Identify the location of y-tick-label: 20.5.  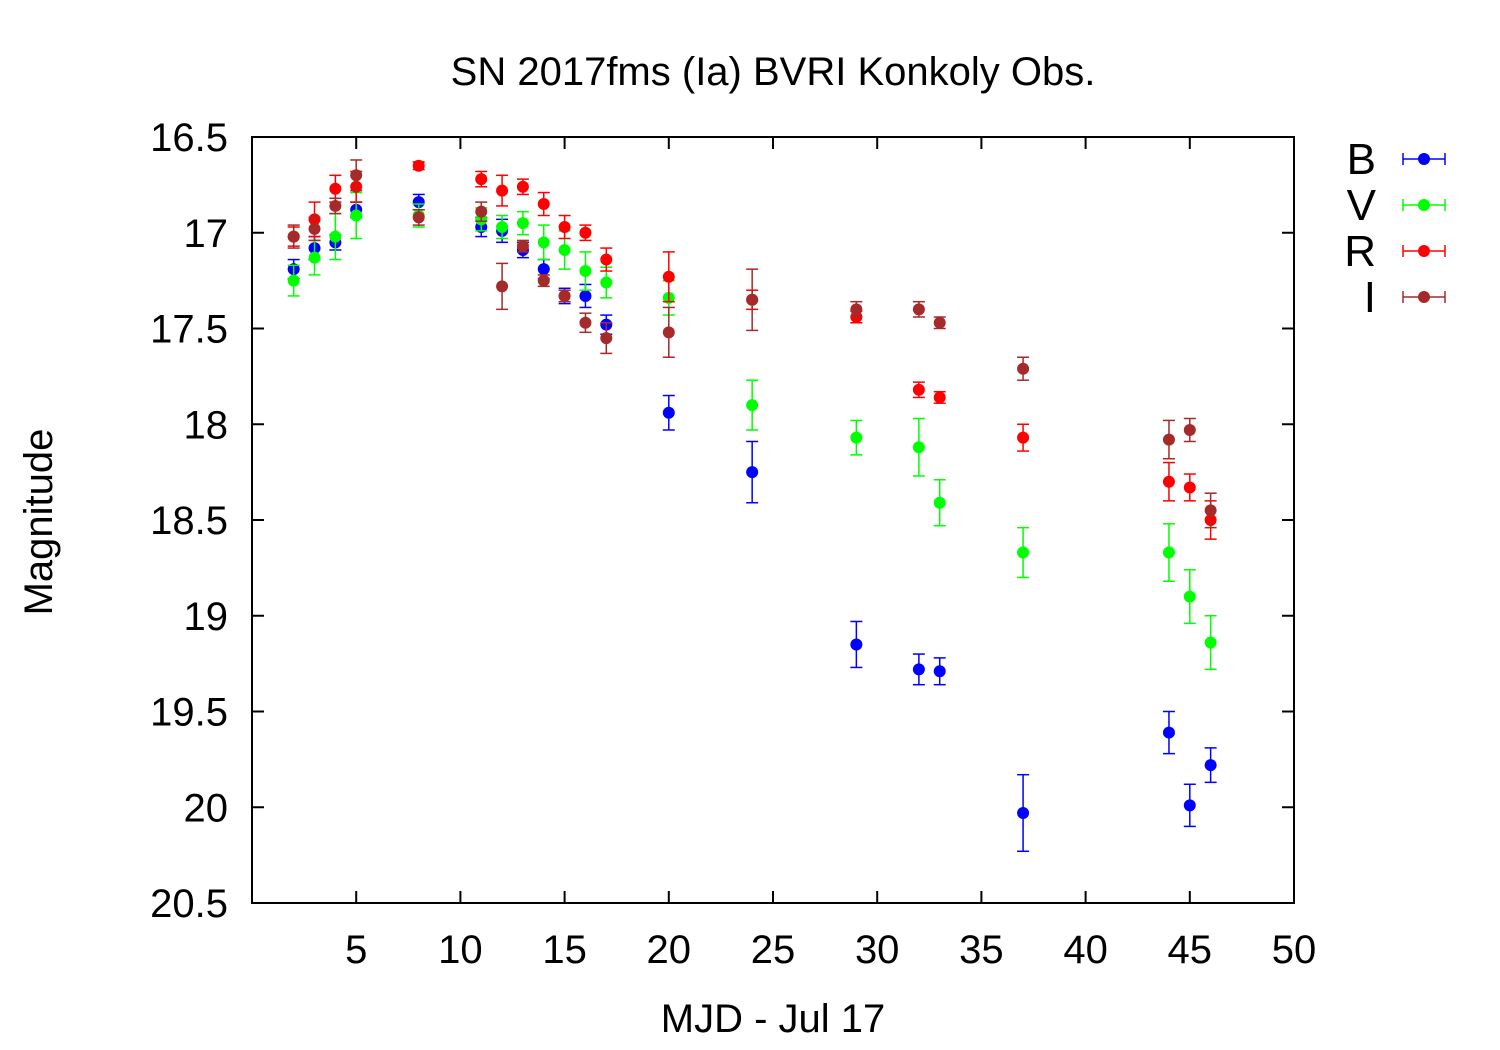
(189, 904).